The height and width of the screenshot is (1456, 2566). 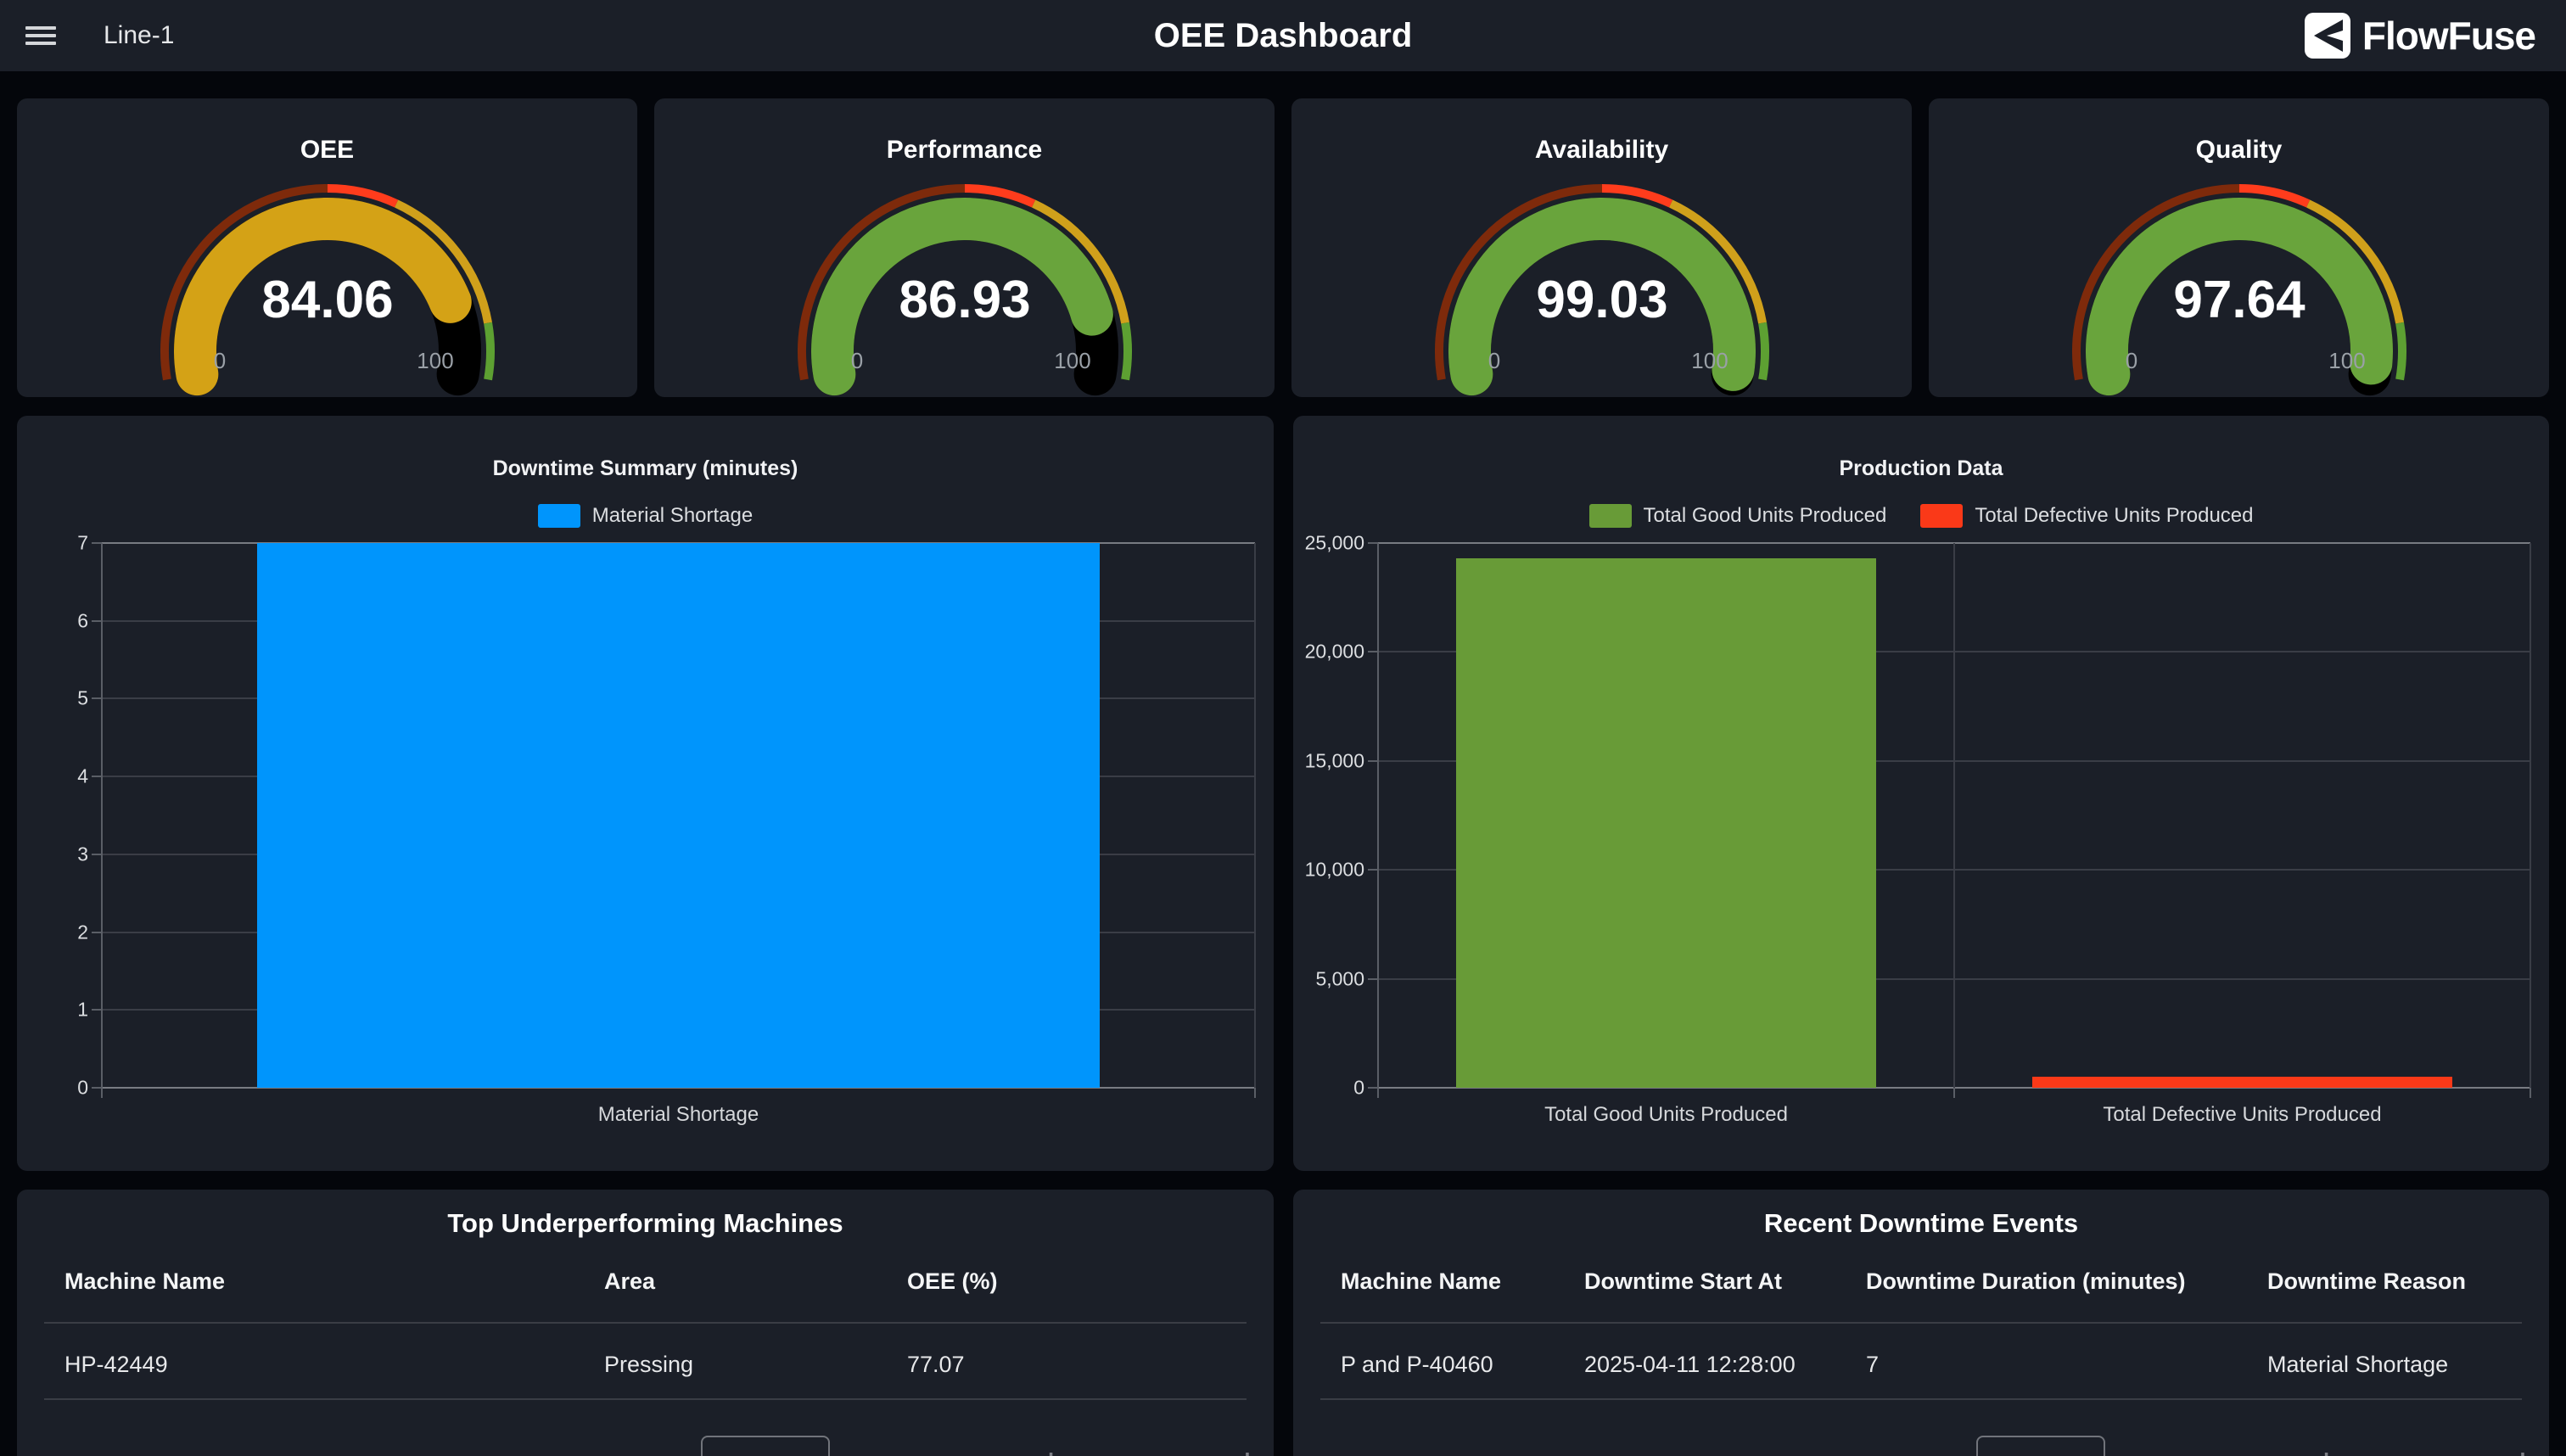 I want to click on chart-title: Downtime Summary (minutes), so click(x=645, y=468).